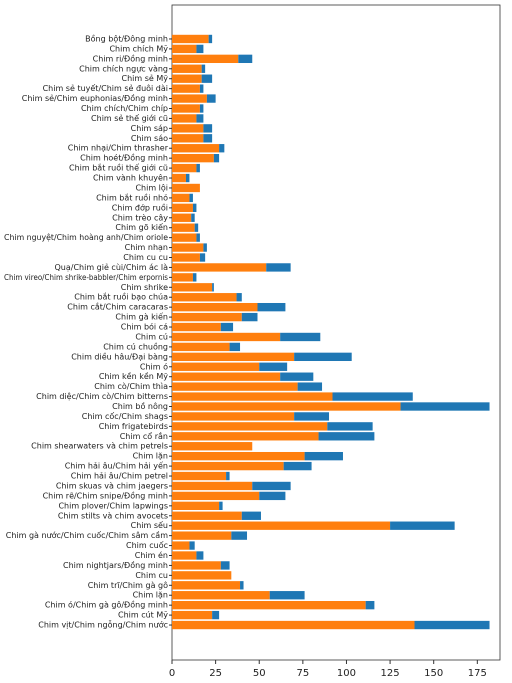  What do you see at coordinates (123, 69) in the screenshot?
I see `y-tick-label: Chim chích ngực vàng` at bounding box center [123, 69].